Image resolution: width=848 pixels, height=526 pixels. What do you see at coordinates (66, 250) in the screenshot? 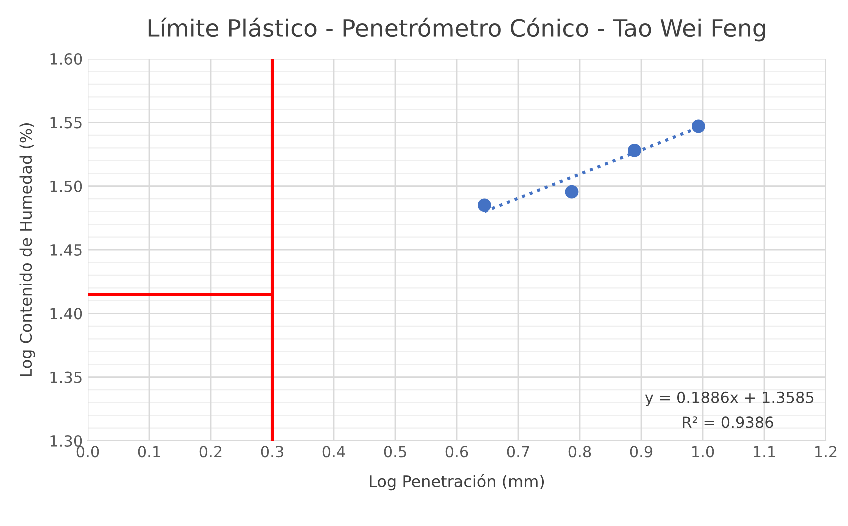
I see `y-tick-label: 1.45` at bounding box center [66, 250].